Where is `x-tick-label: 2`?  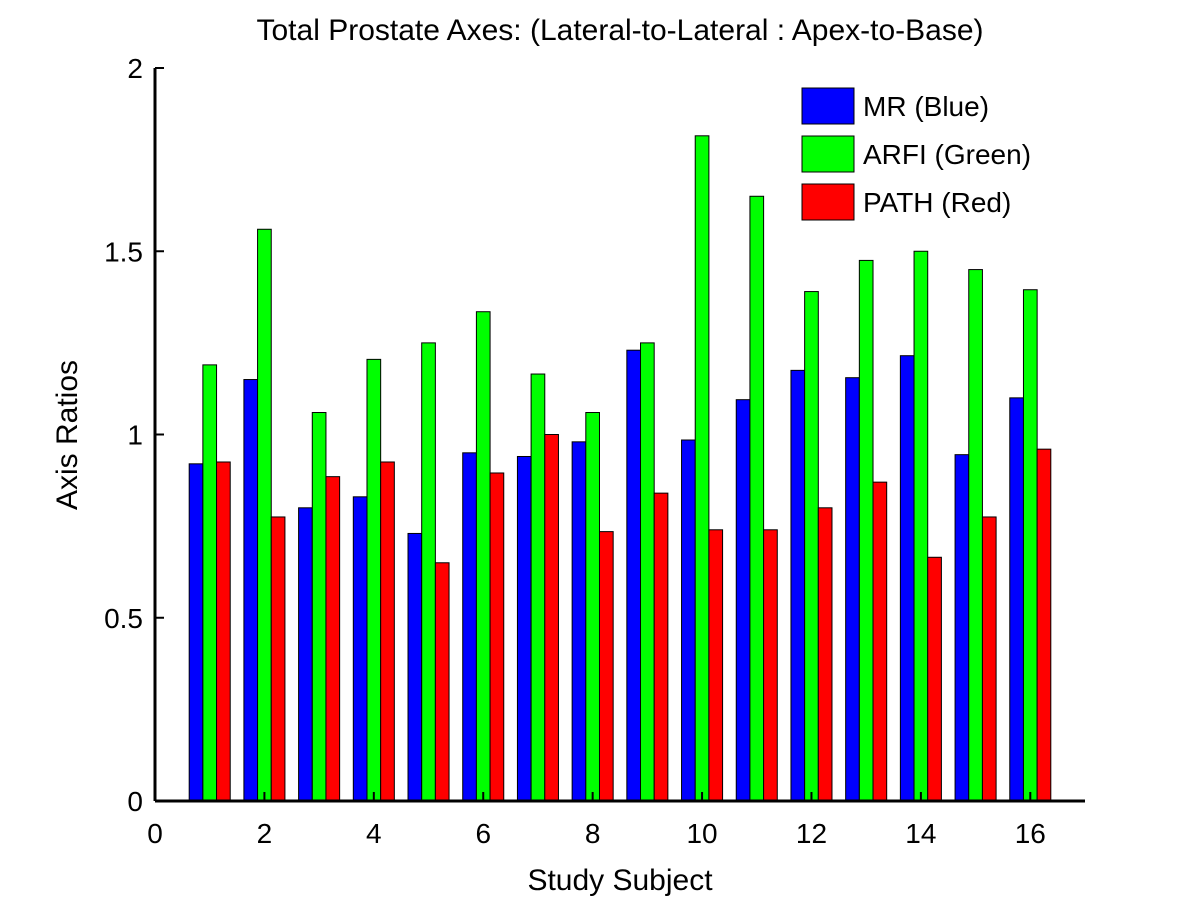 x-tick-label: 2 is located at coordinates (265, 833).